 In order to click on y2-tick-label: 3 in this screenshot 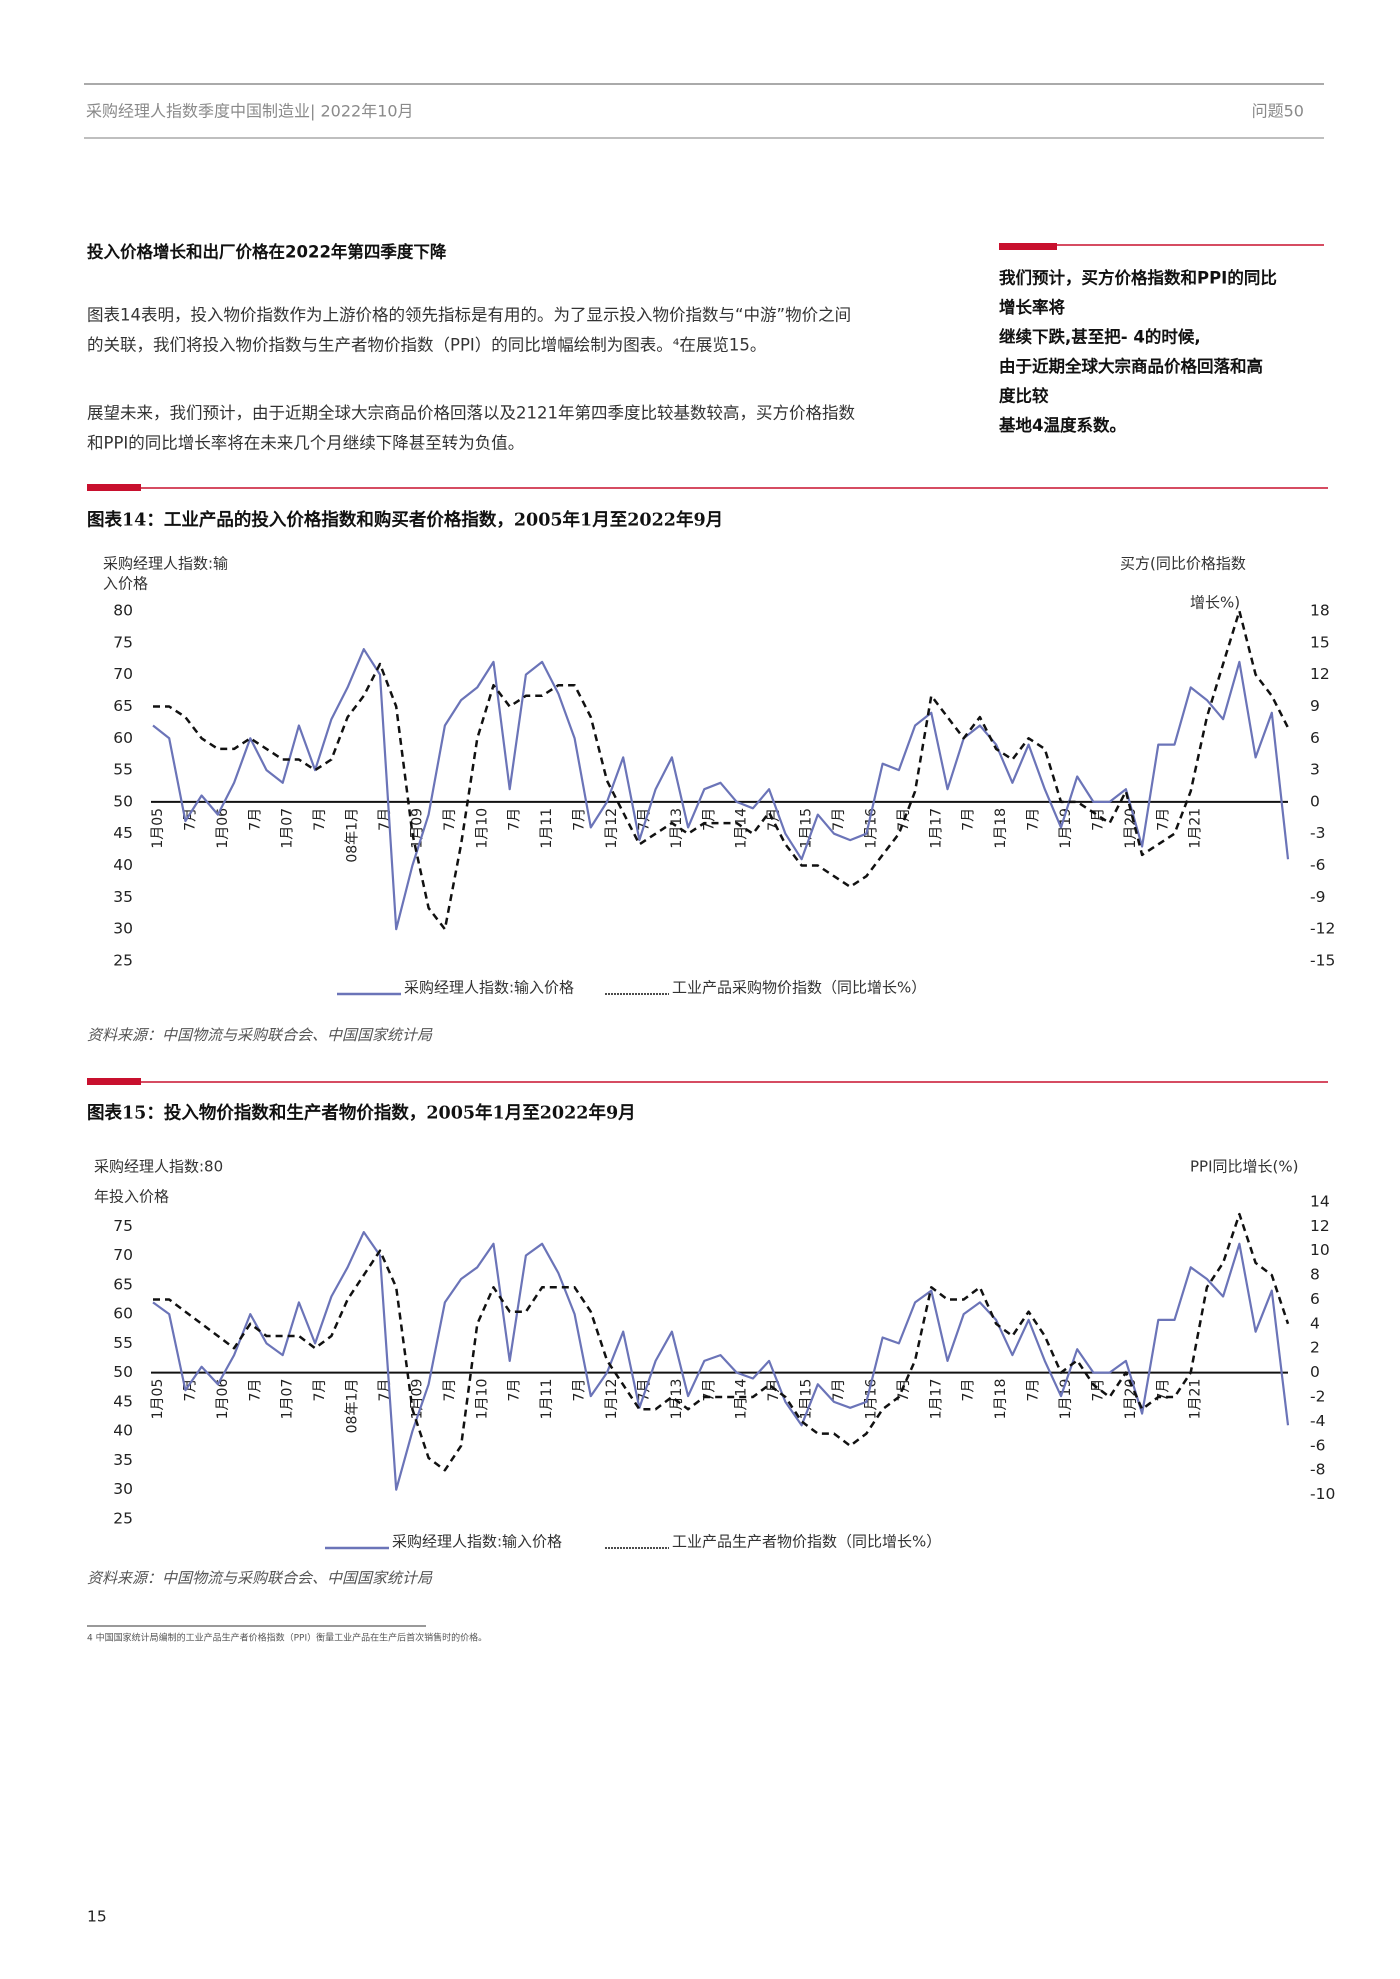, I will do `click(1315, 770)`.